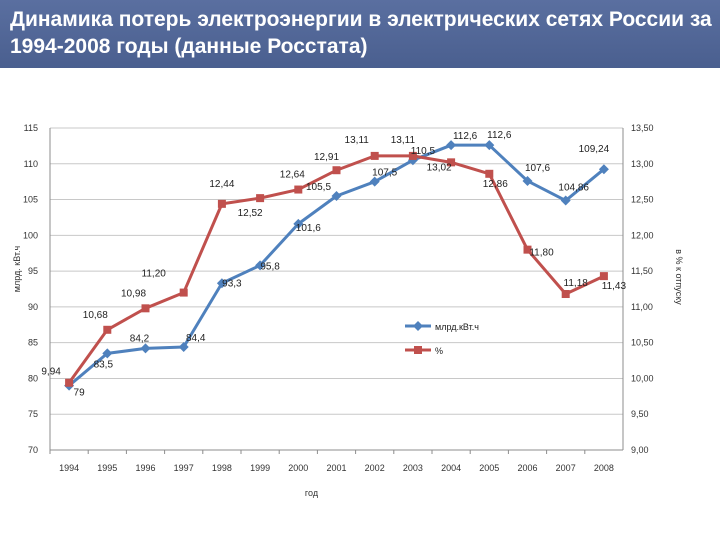 The width and height of the screenshot is (720, 540). Describe the element at coordinates (31, 128) in the screenshot. I see `left-axis-tick-label: 115` at that location.